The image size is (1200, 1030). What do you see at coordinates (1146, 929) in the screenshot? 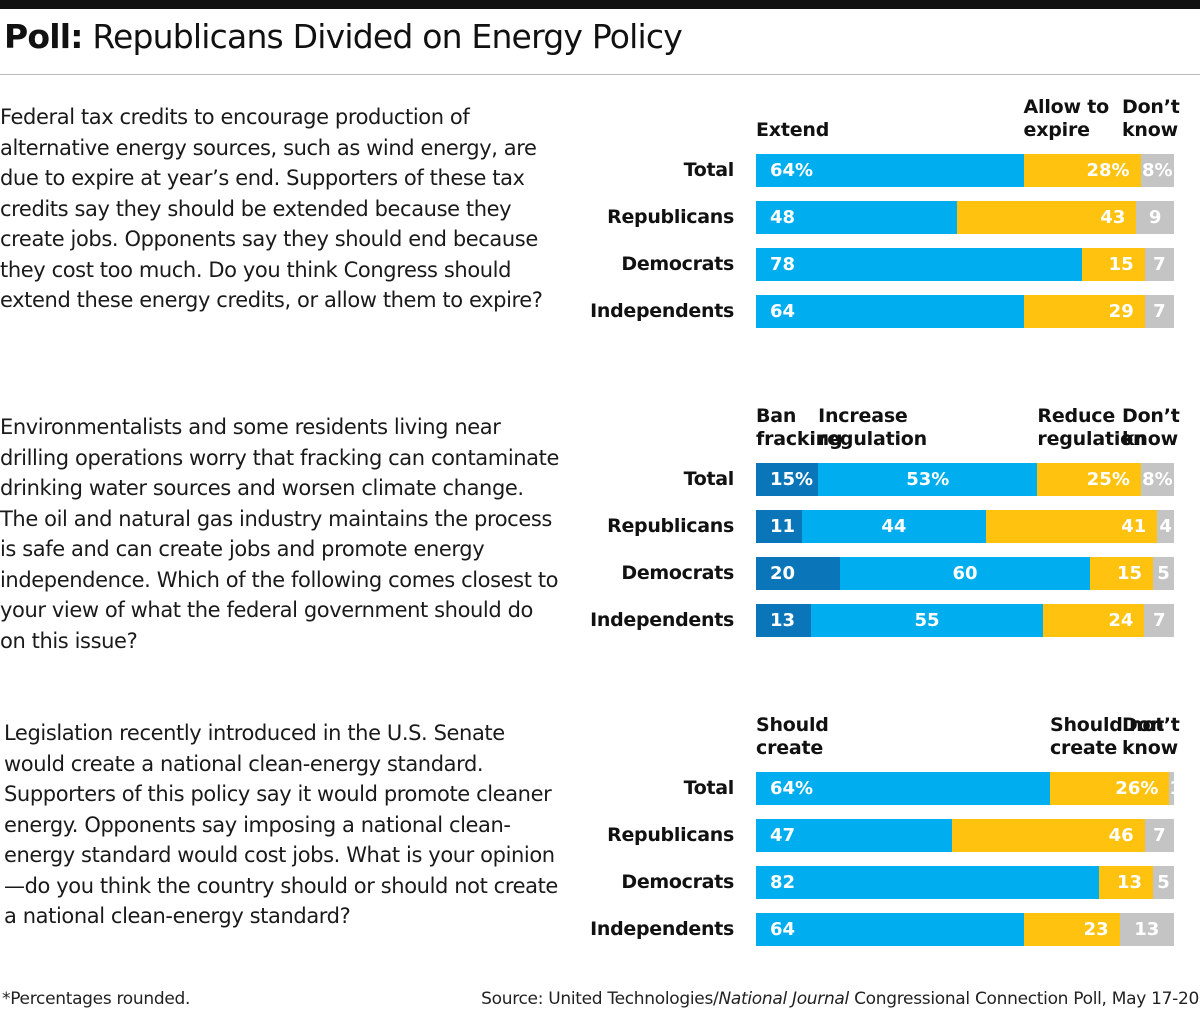
I see `bar-segment-dont-know: 13` at bounding box center [1146, 929].